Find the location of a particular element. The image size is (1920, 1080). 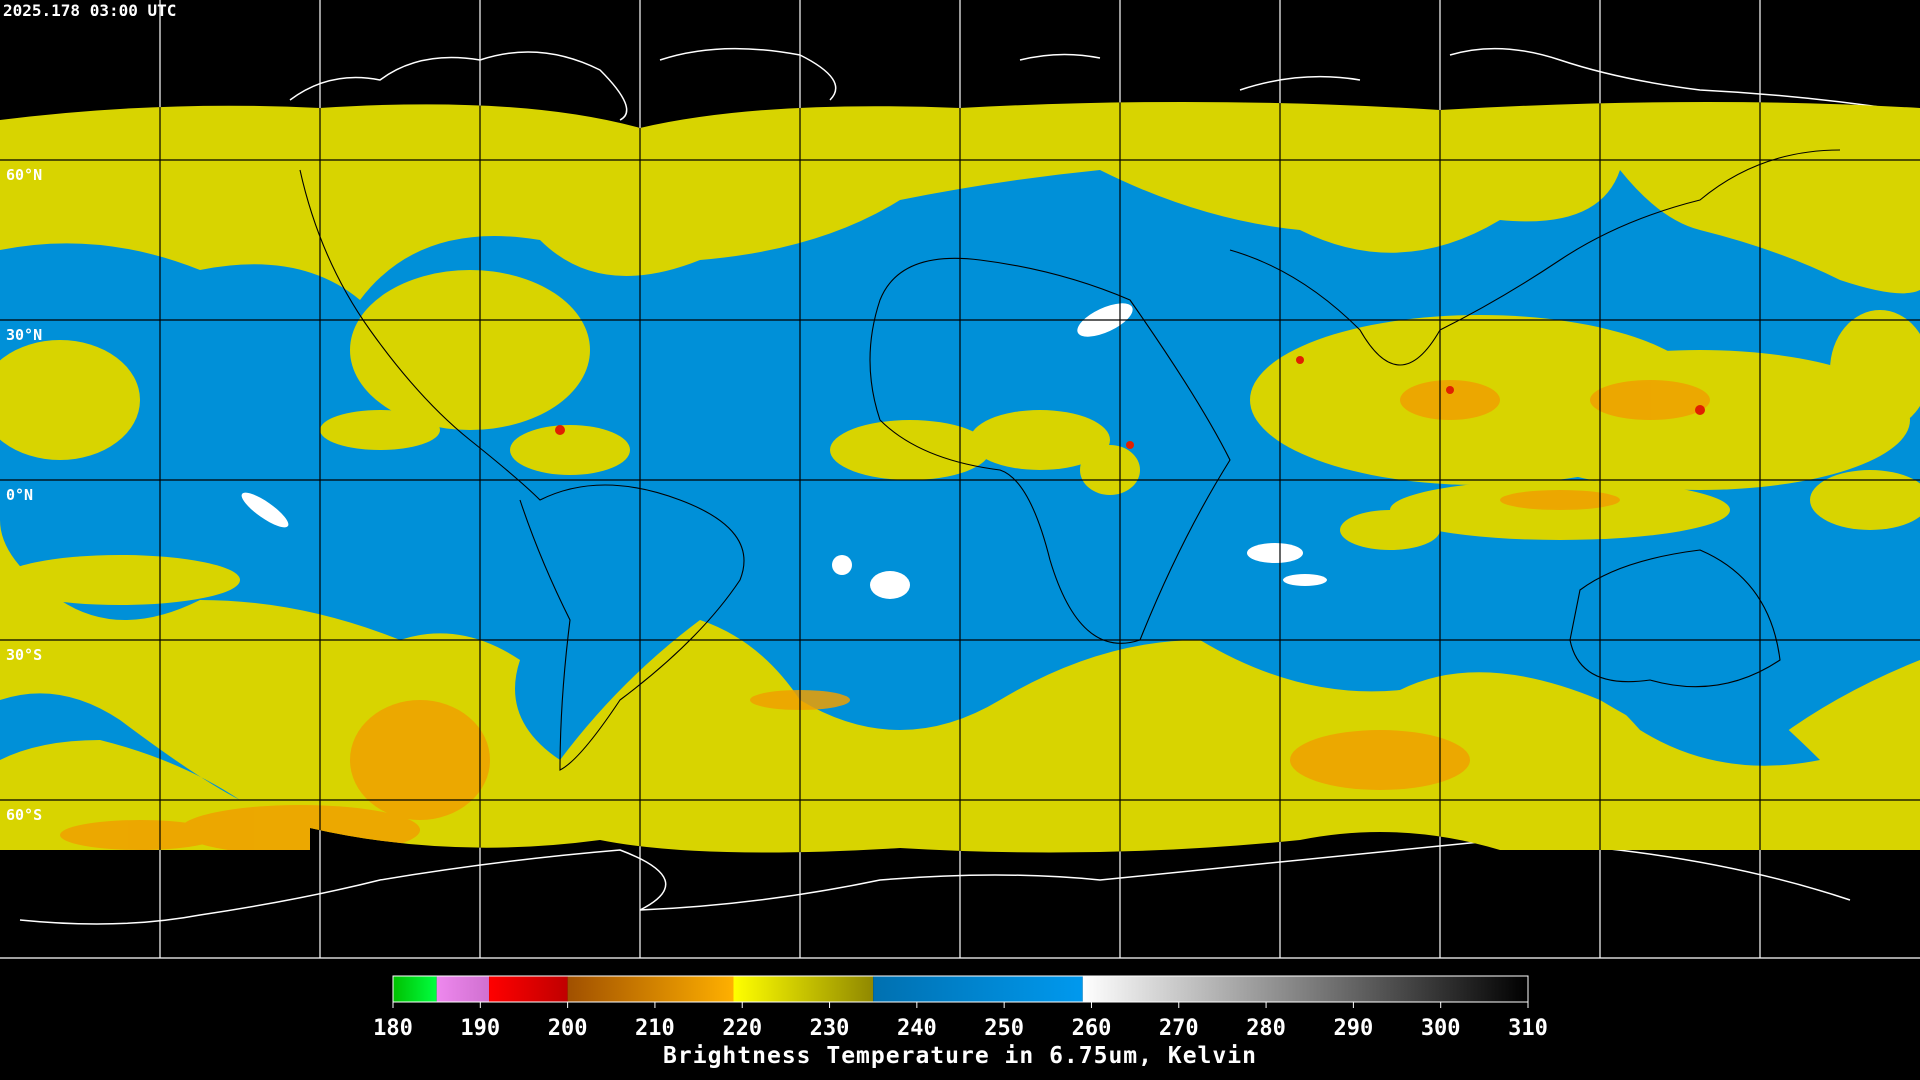

colorbar-tick-label: 250 is located at coordinates (1004, 1028).